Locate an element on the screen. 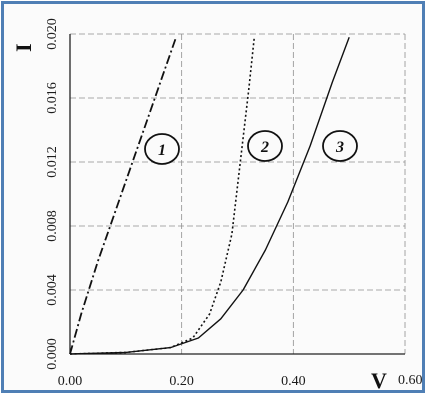 The height and width of the screenshot is (394, 426). y-tick-label: 0.012 is located at coordinates (52, 162).